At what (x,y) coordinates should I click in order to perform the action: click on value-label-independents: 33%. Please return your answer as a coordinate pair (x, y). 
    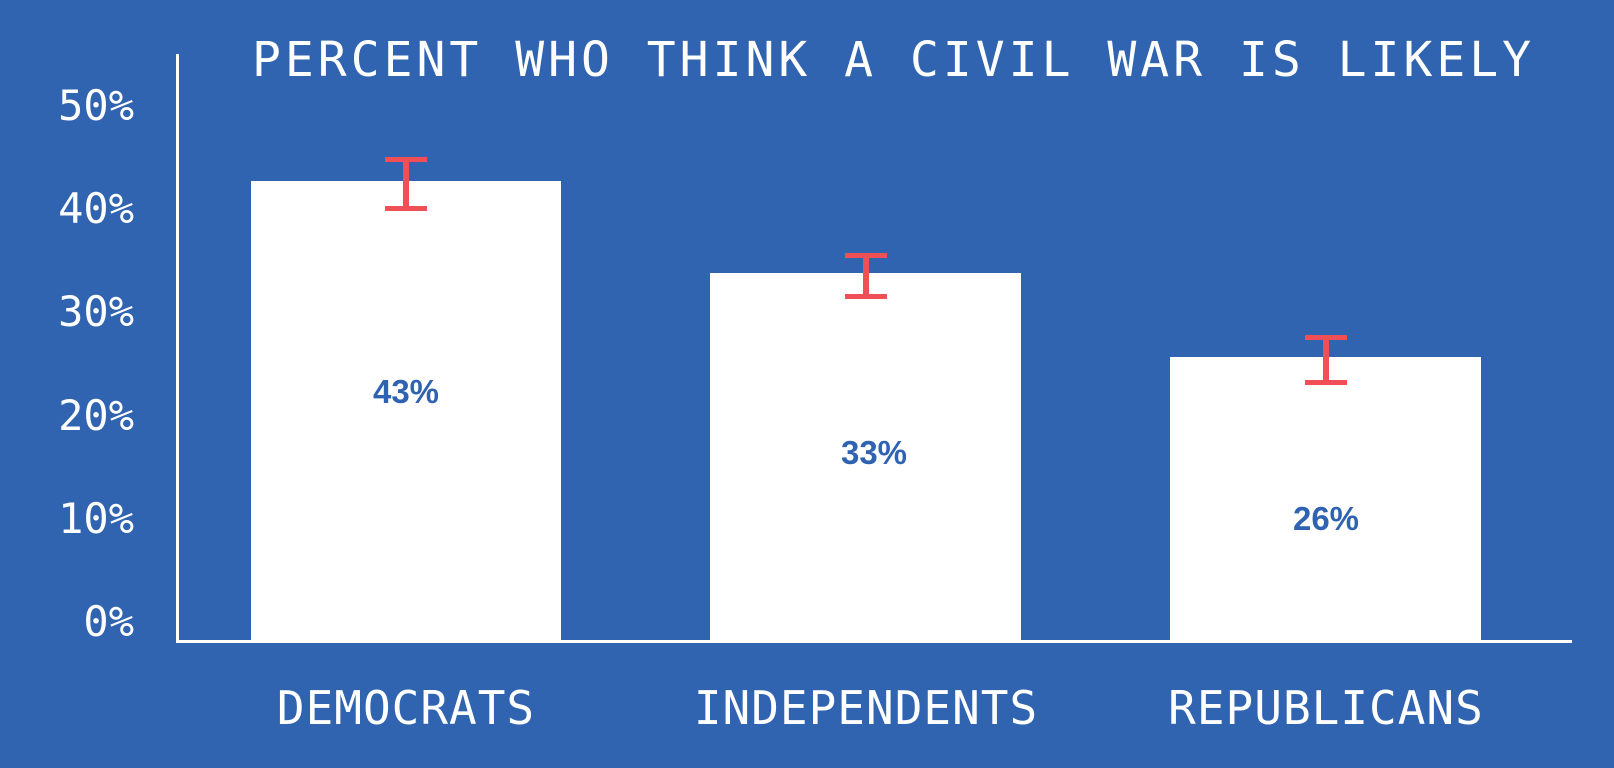
    Looking at the image, I should click on (874, 452).